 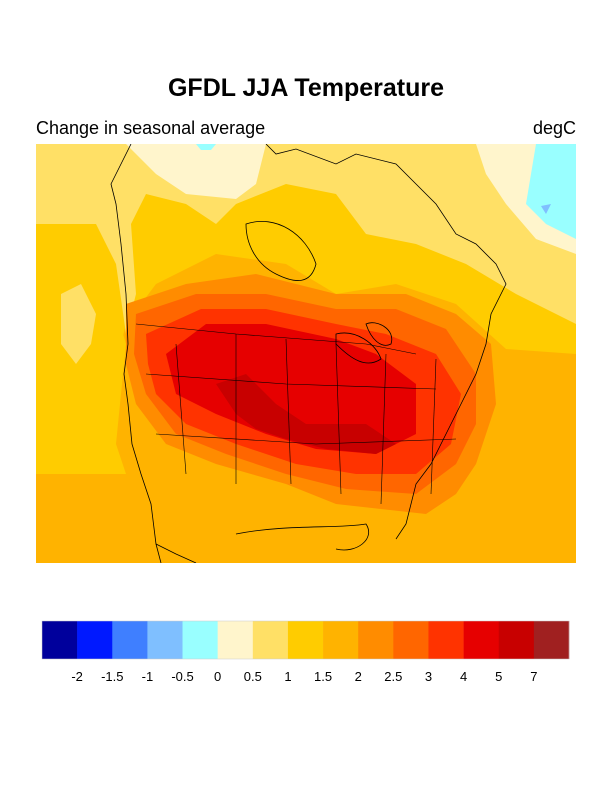 I want to click on colorbar-tick-label: 4, so click(x=463, y=676).